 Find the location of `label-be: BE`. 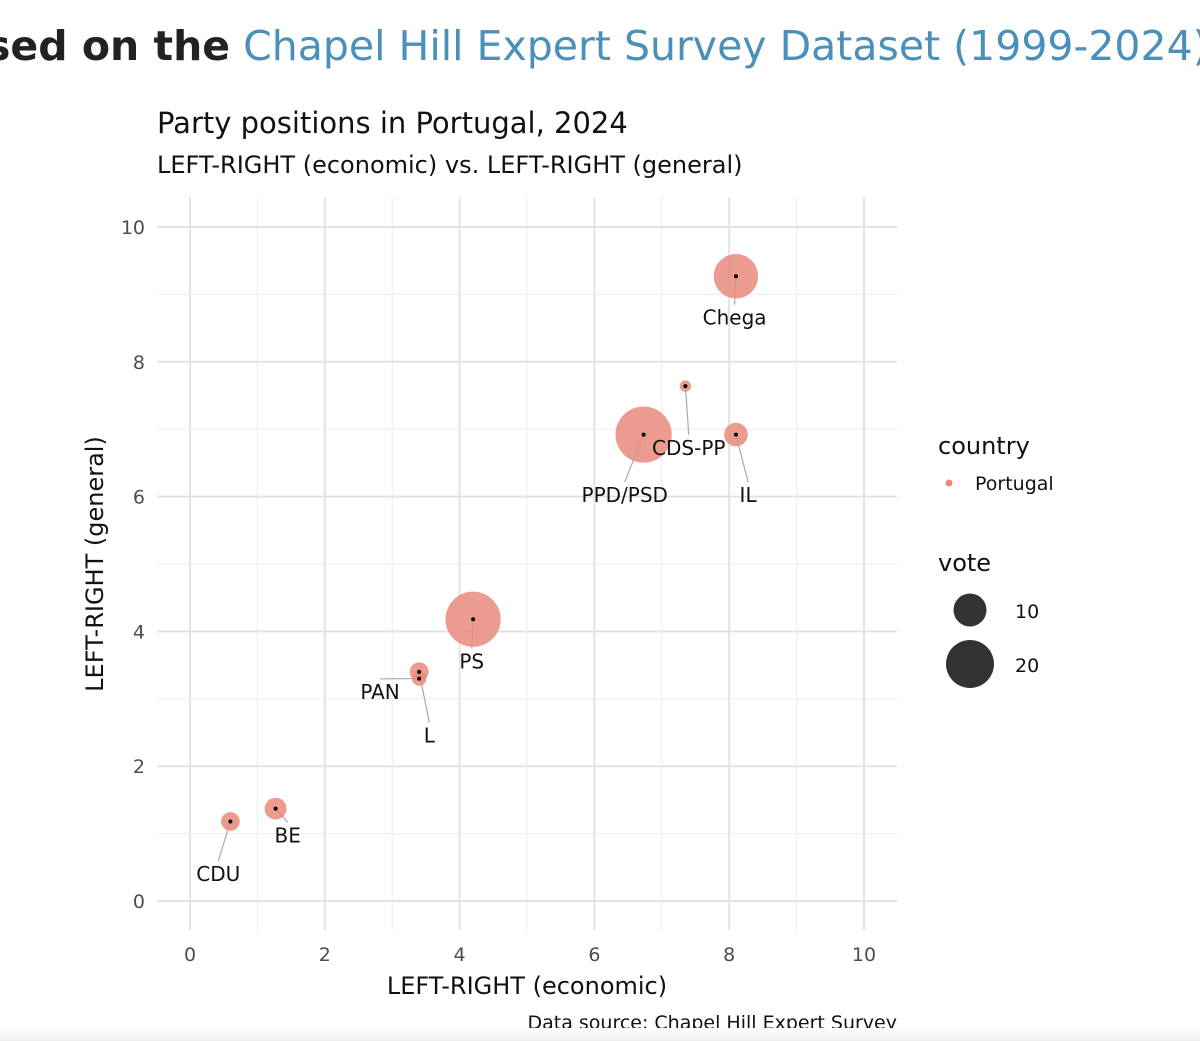

label-be: BE is located at coordinates (288, 835).